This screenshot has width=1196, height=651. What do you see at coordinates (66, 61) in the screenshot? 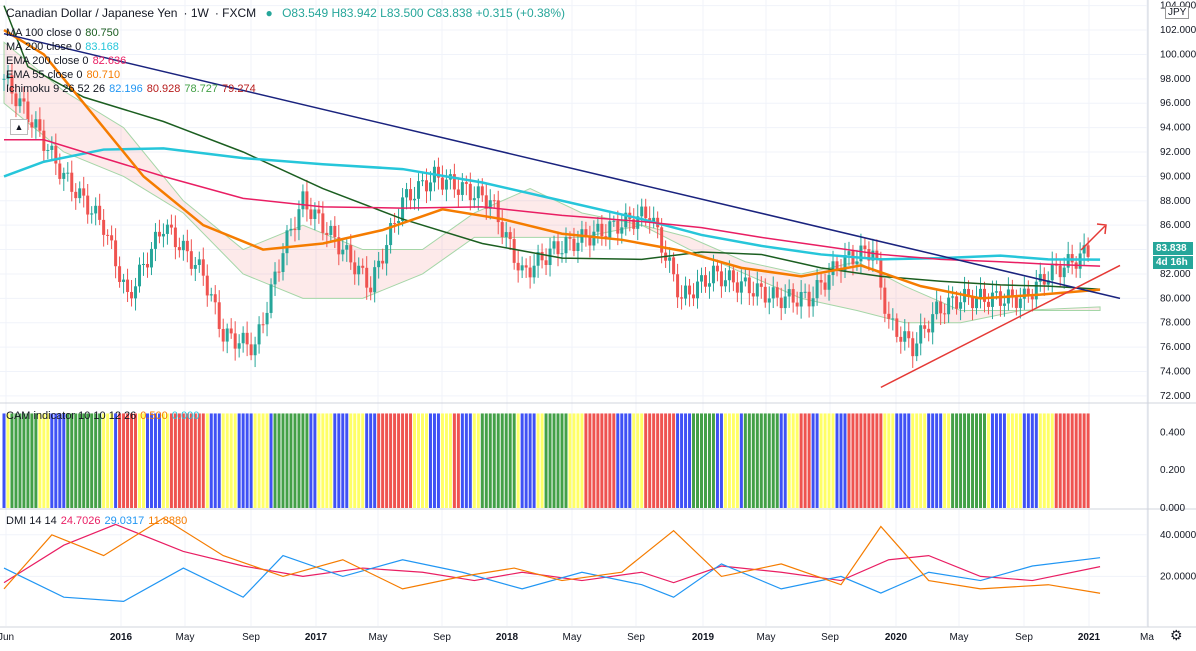
I see `legend-ema200: EMA 200 close 0 82.636` at bounding box center [66, 61].